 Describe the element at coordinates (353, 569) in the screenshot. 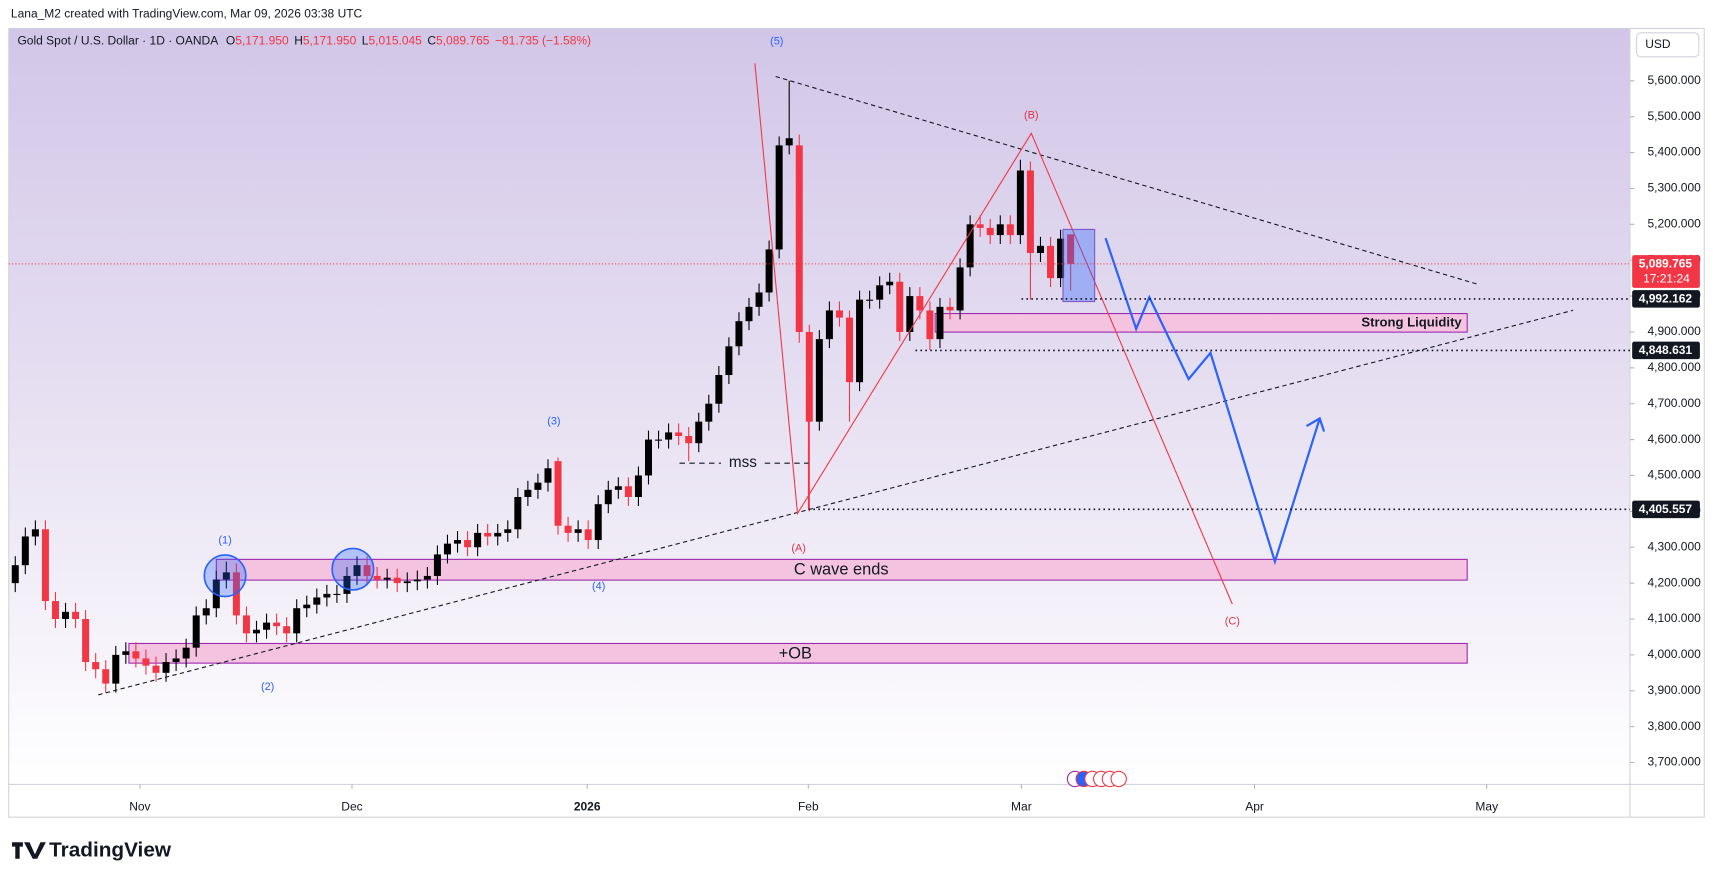

I see `highlight-circle` at that location.